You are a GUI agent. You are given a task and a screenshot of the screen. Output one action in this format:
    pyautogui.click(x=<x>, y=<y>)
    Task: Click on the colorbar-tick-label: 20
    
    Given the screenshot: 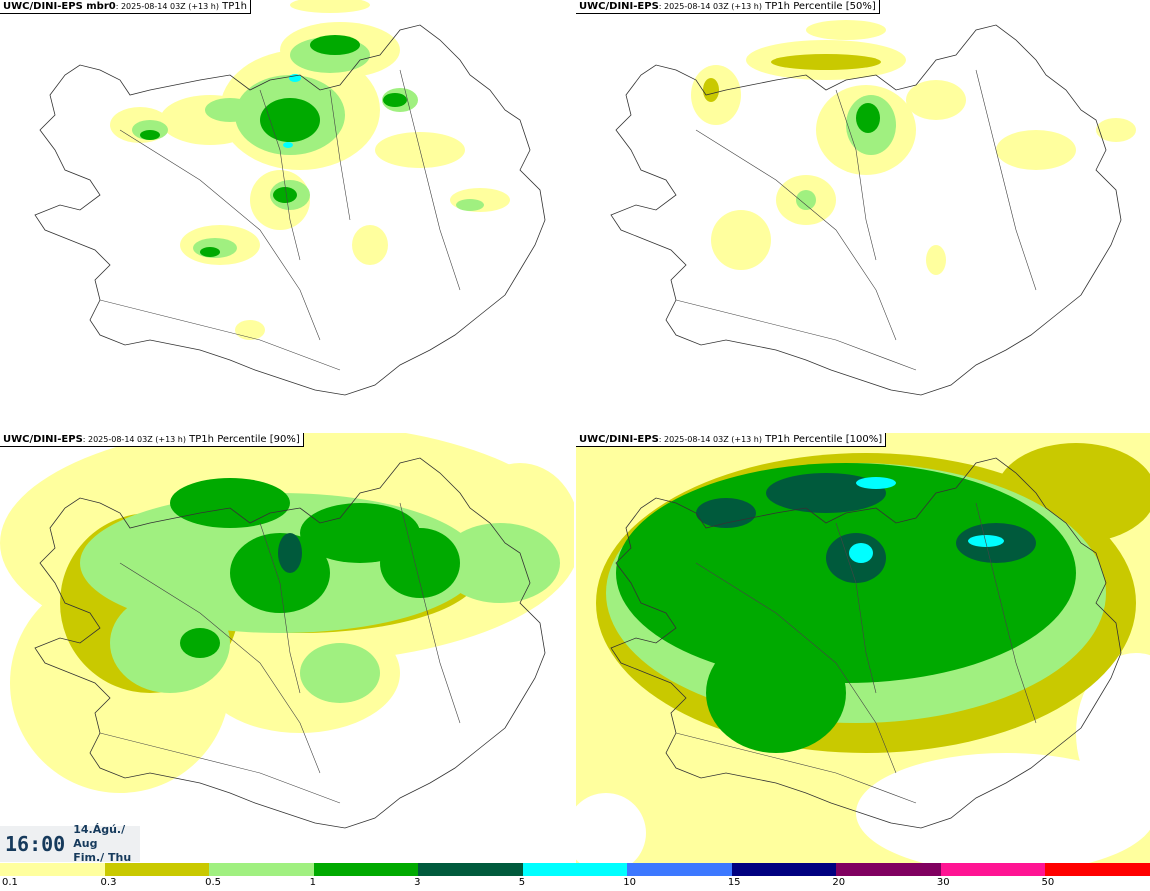 What is the action you would take?
    pyautogui.click(x=839, y=882)
    